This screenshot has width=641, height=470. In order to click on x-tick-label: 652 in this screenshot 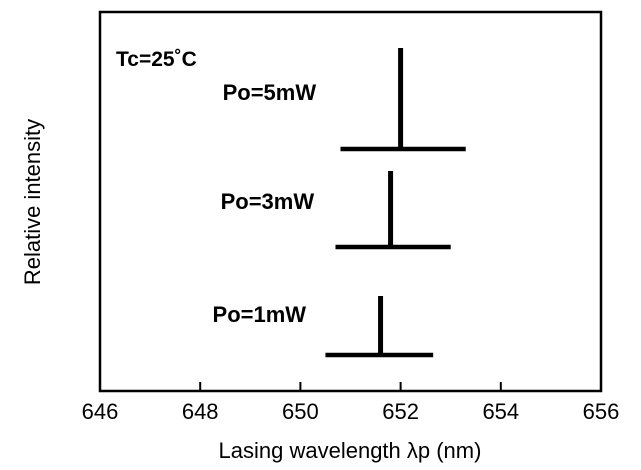, I will do `click(400, 411)`.